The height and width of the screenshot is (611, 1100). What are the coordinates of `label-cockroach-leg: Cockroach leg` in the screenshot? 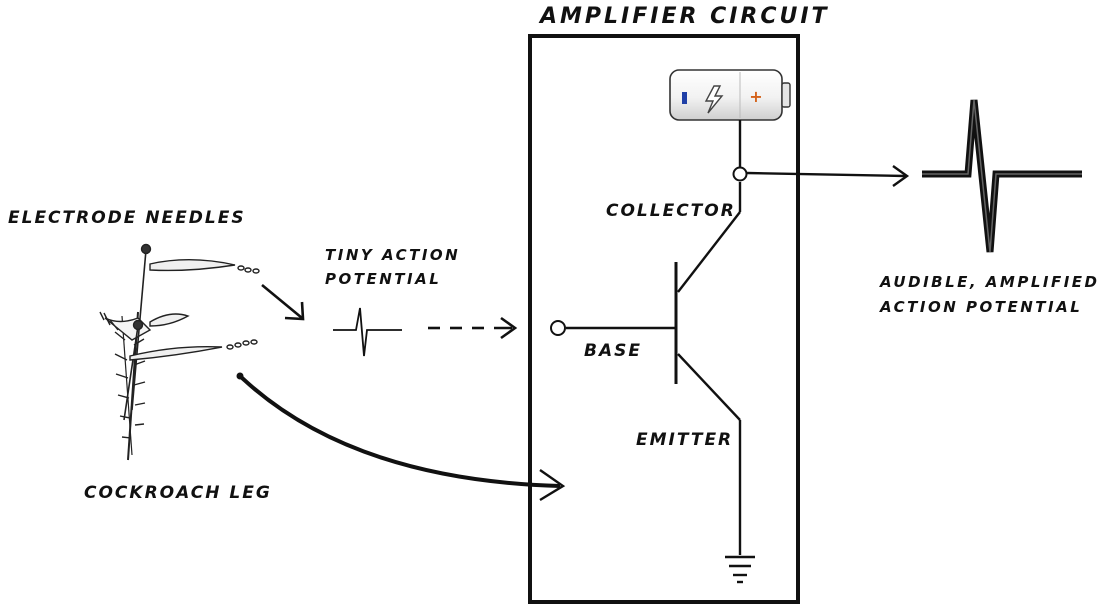 It's located at (178, 493).